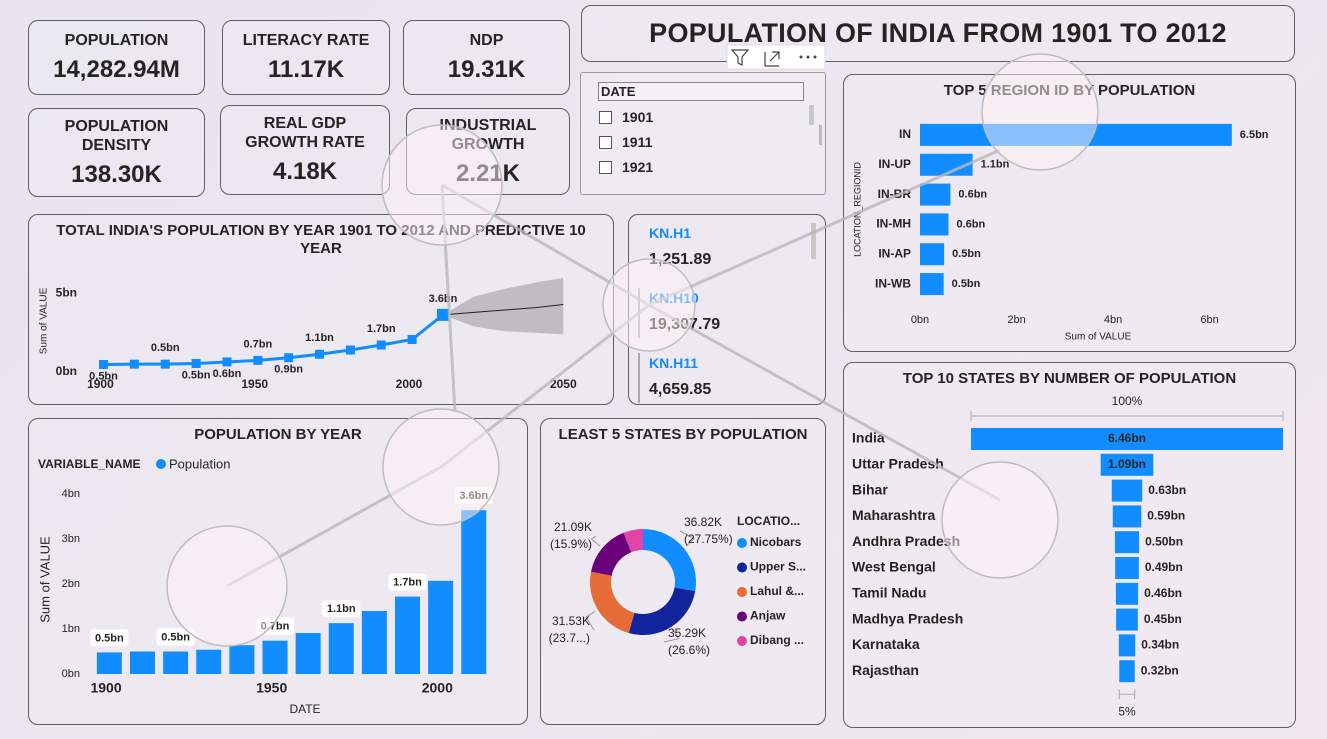  What do you see at coordinates (278, 434) in the screenshot?
I see `chart-title: POPULATION BY YEAR` at bounding box center [278, 434].